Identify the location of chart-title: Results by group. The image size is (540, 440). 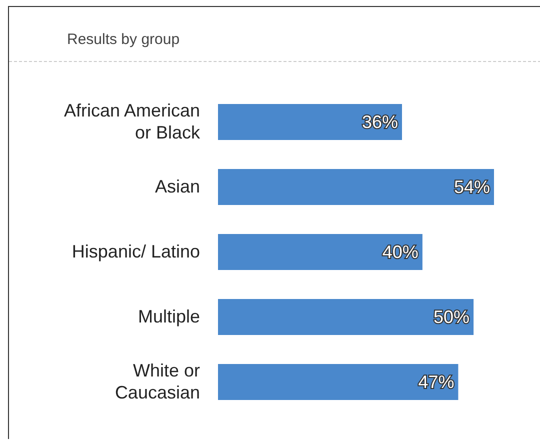
(123, 39).